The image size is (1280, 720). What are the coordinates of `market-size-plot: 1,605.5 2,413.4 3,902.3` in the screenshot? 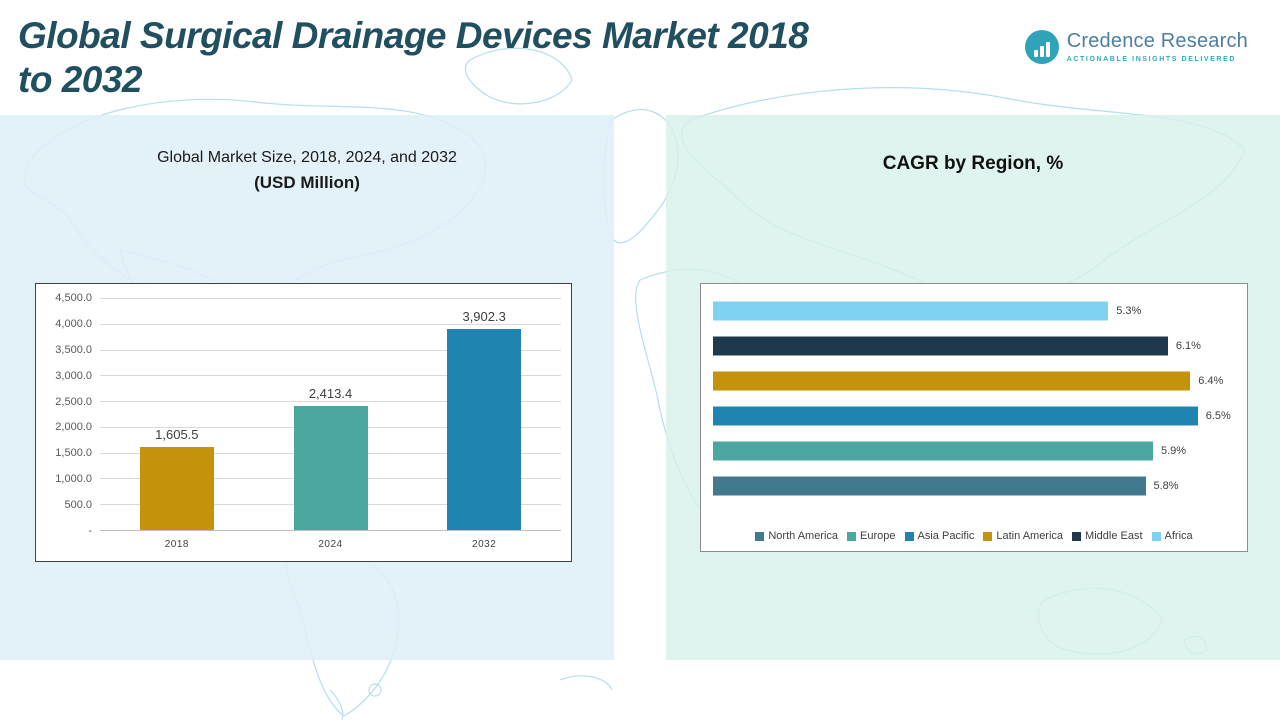 It's located at (330, 414).